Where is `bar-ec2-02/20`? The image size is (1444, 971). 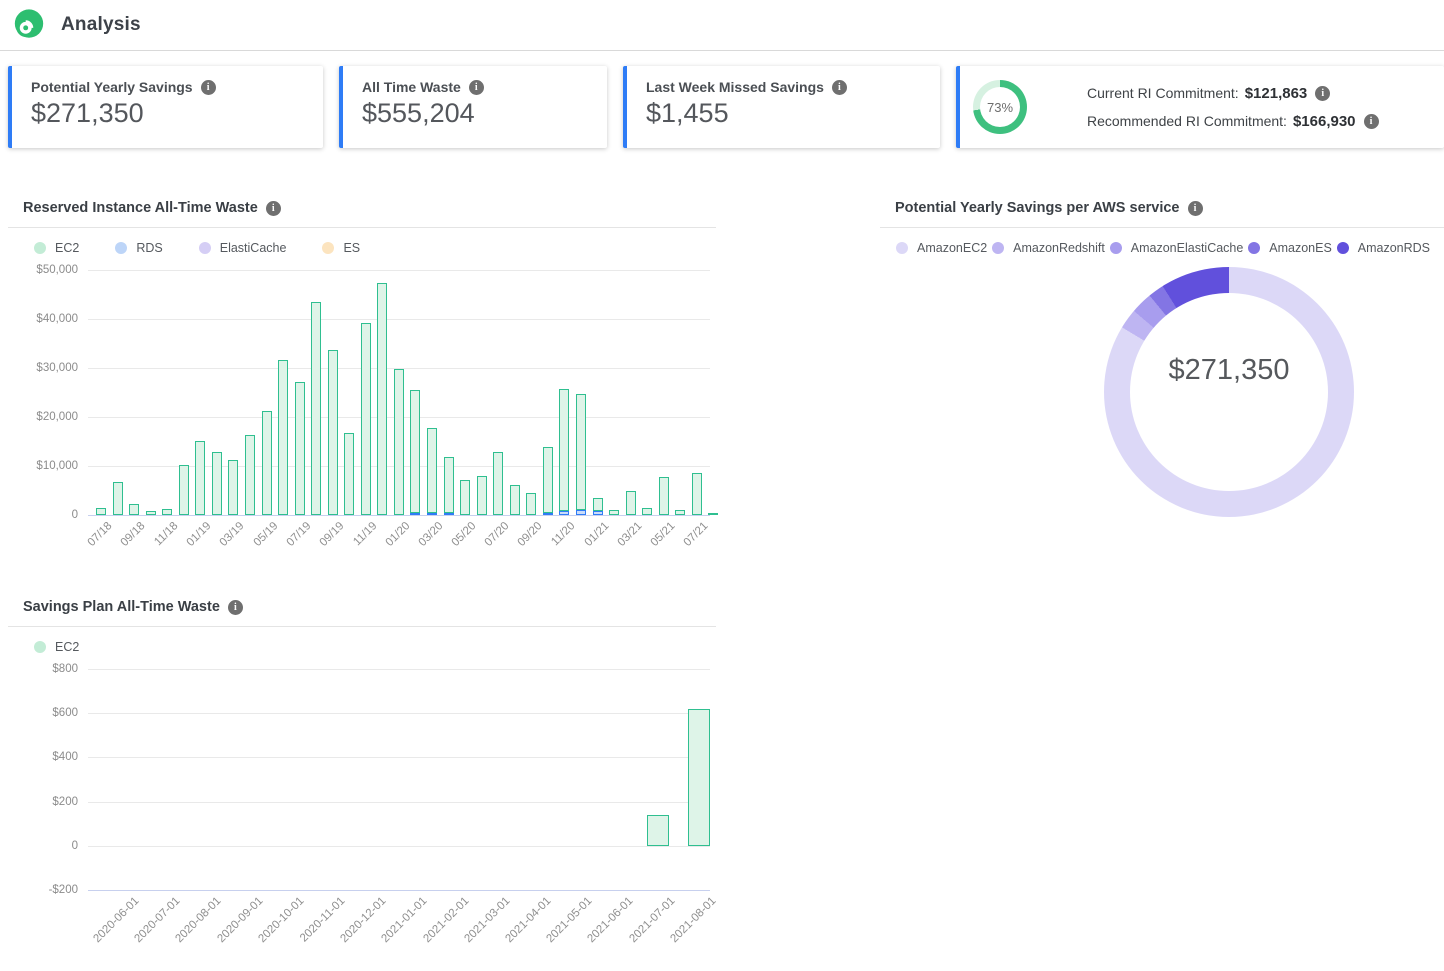
bar-ec2-02/20 is located at coordinates (415, 451).